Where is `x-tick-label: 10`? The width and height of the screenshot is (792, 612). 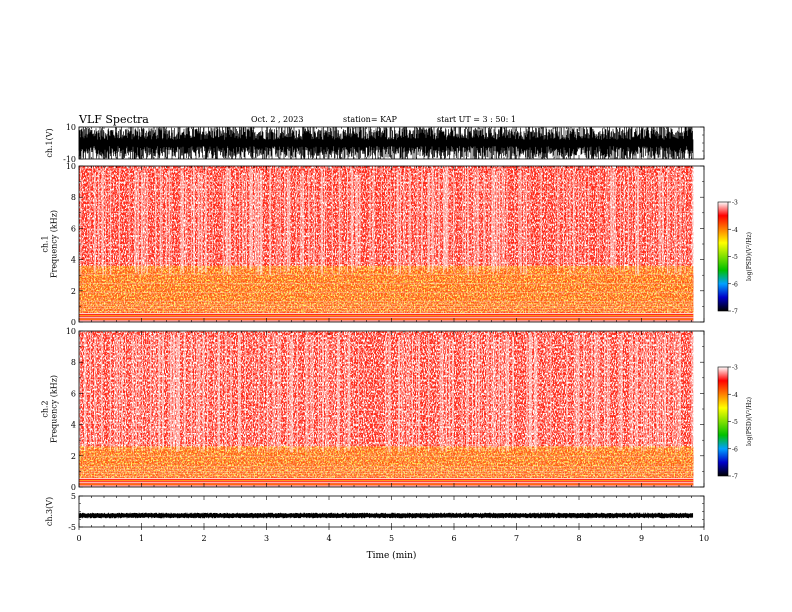 x-tick-label: 10 is located at coordinates (704, 538).